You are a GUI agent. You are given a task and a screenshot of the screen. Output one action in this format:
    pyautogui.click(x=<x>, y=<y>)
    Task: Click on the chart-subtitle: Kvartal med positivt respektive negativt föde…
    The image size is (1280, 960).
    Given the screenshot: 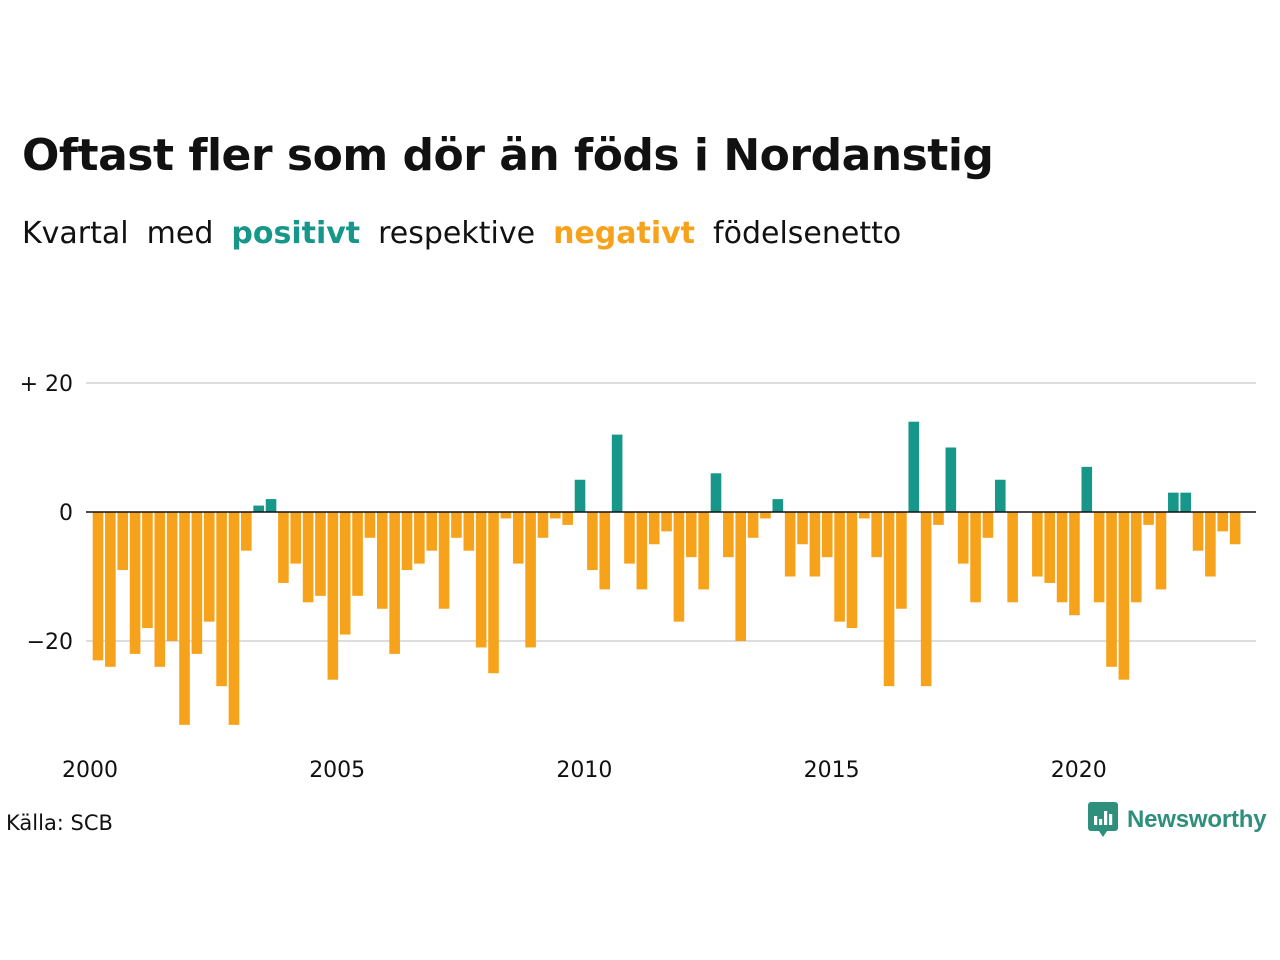 What is the action you would take?
    pyautogui.click(x=470, y=233)
    